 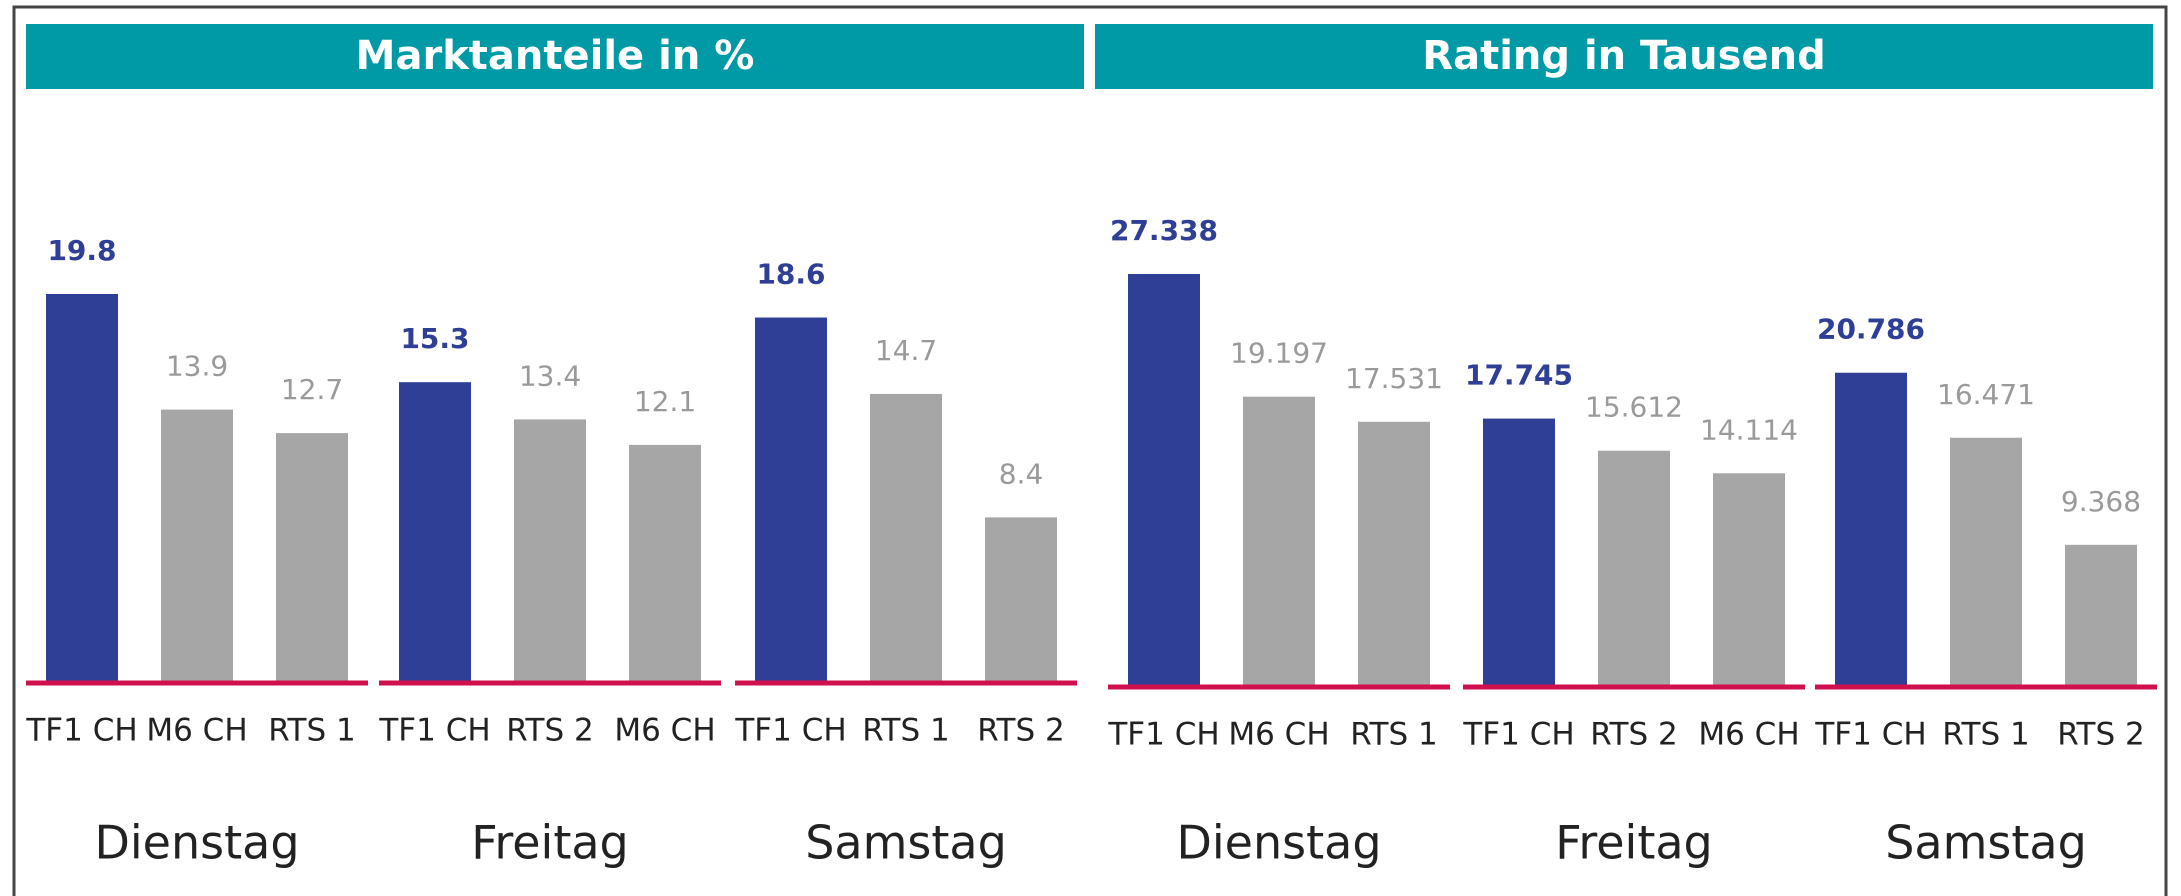 What do you see at coordinates (550, 375) in the screenshot?
I see `value-label: 13.4` at bounding box center [550, 375].